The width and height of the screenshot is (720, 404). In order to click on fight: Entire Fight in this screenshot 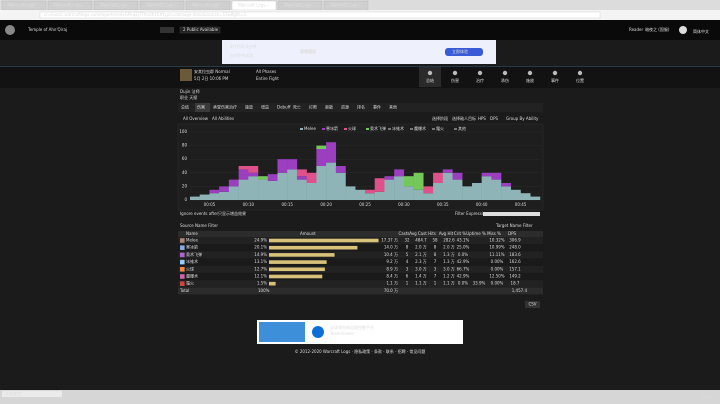, I will do `click(267, 78)`.